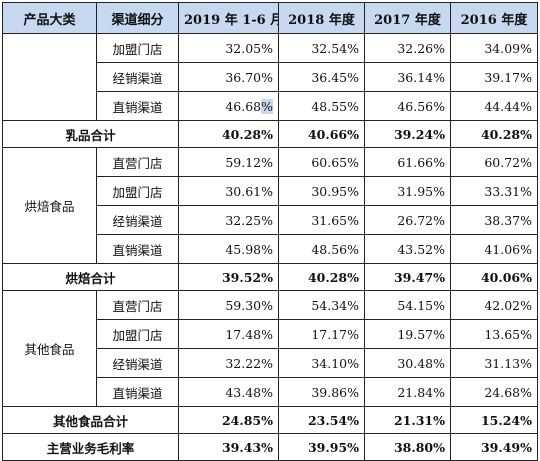  Describe the element at coordinates (407, 77) in the screenshot. I see `value-cell: 36.14%` at that location.